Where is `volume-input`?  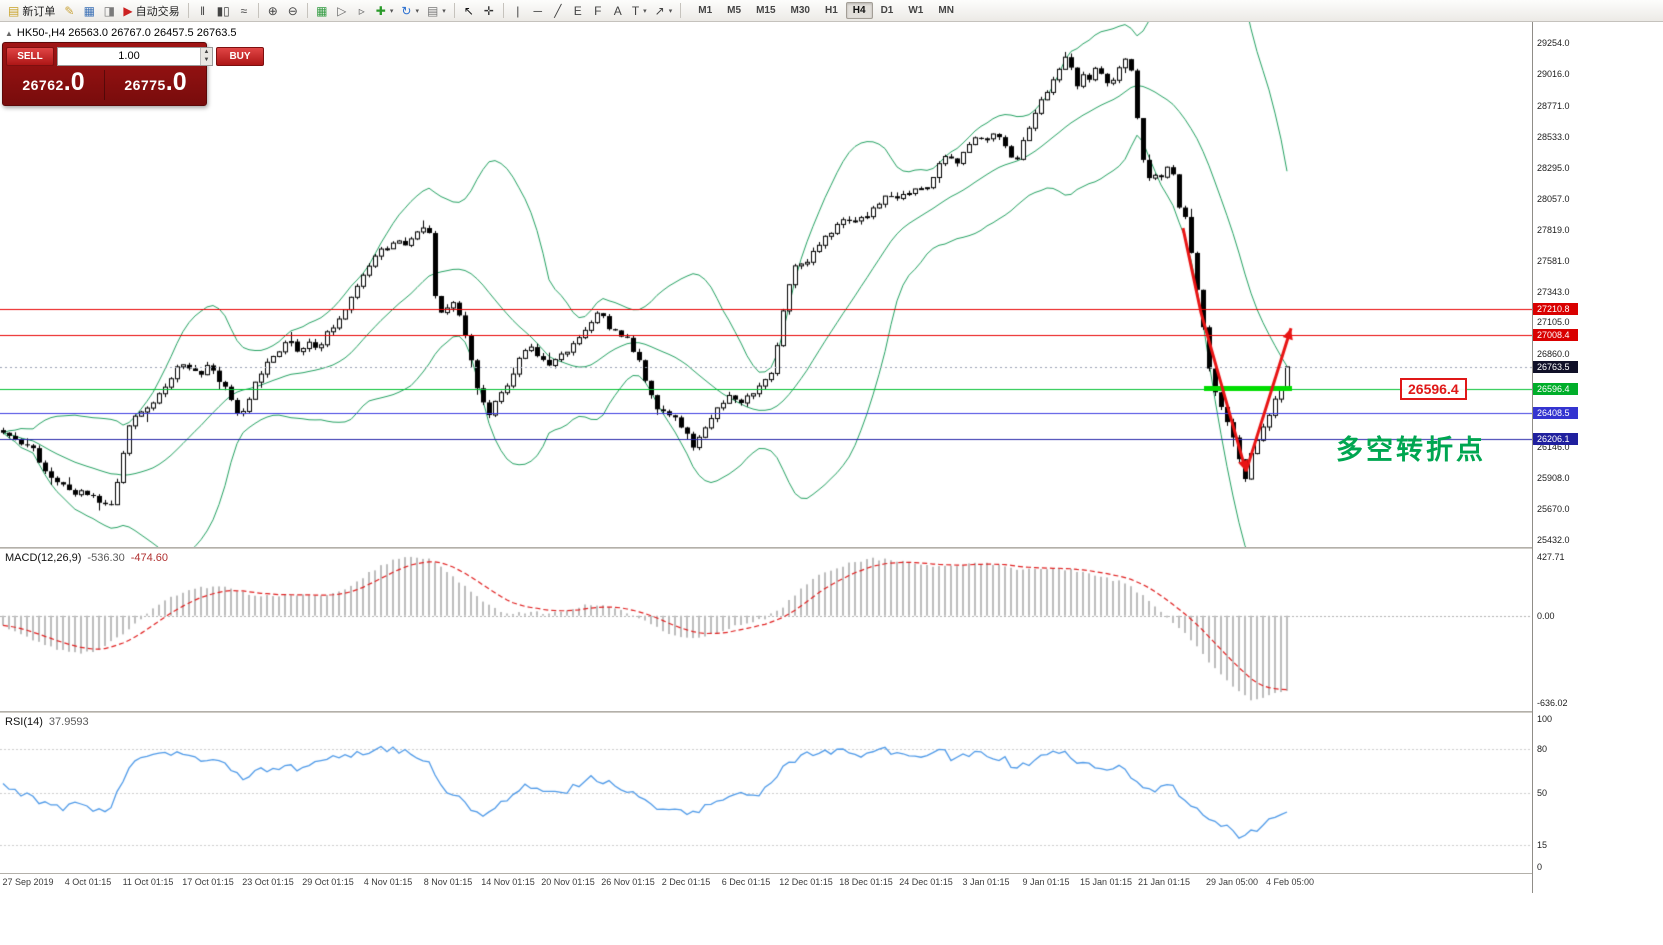 volume-input is located at coordinates (129, 56).